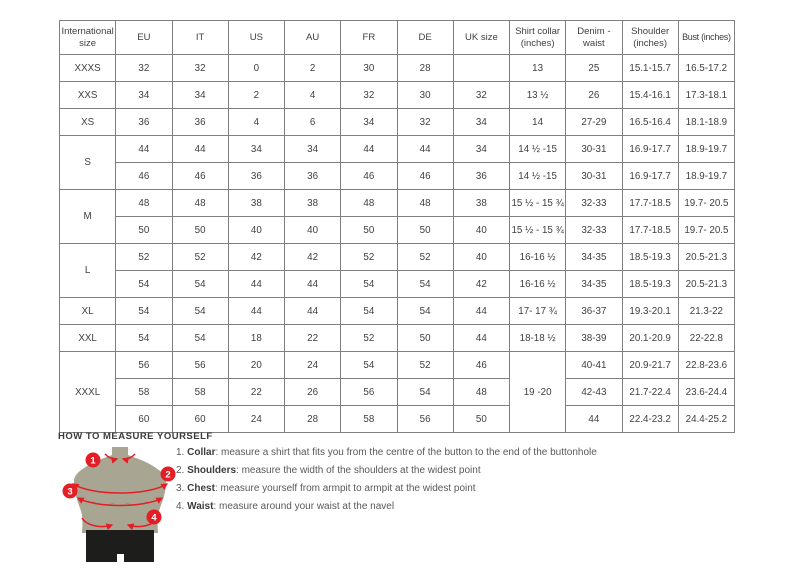 This screenshot has width=787, height=571. What do you see at coordinates (594, 284) in the screenshot?
I see `table-cell: 34-35` at bounding box center [594, 284].